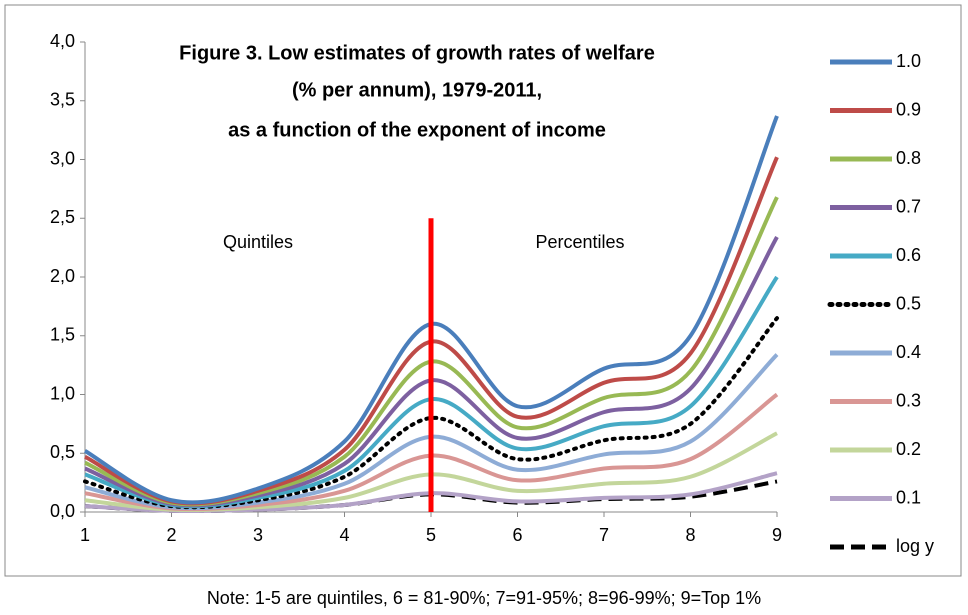 This screenshot has height=615, width=968. What do you see at coordinates (171, 535) in the screenshot?
I see `x-tick-label: 2` at bounding box center [171, 535].